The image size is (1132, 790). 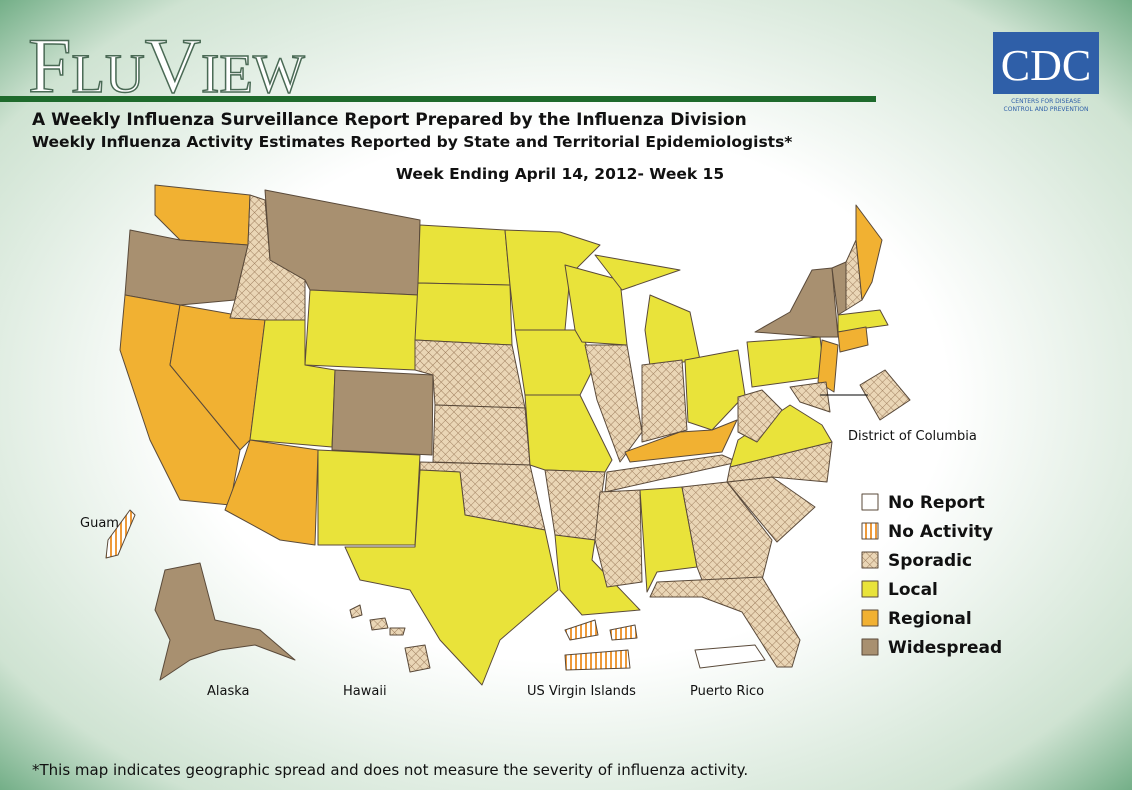 I want to click on map-label: District of Columbia, so click(x=912, y=436).